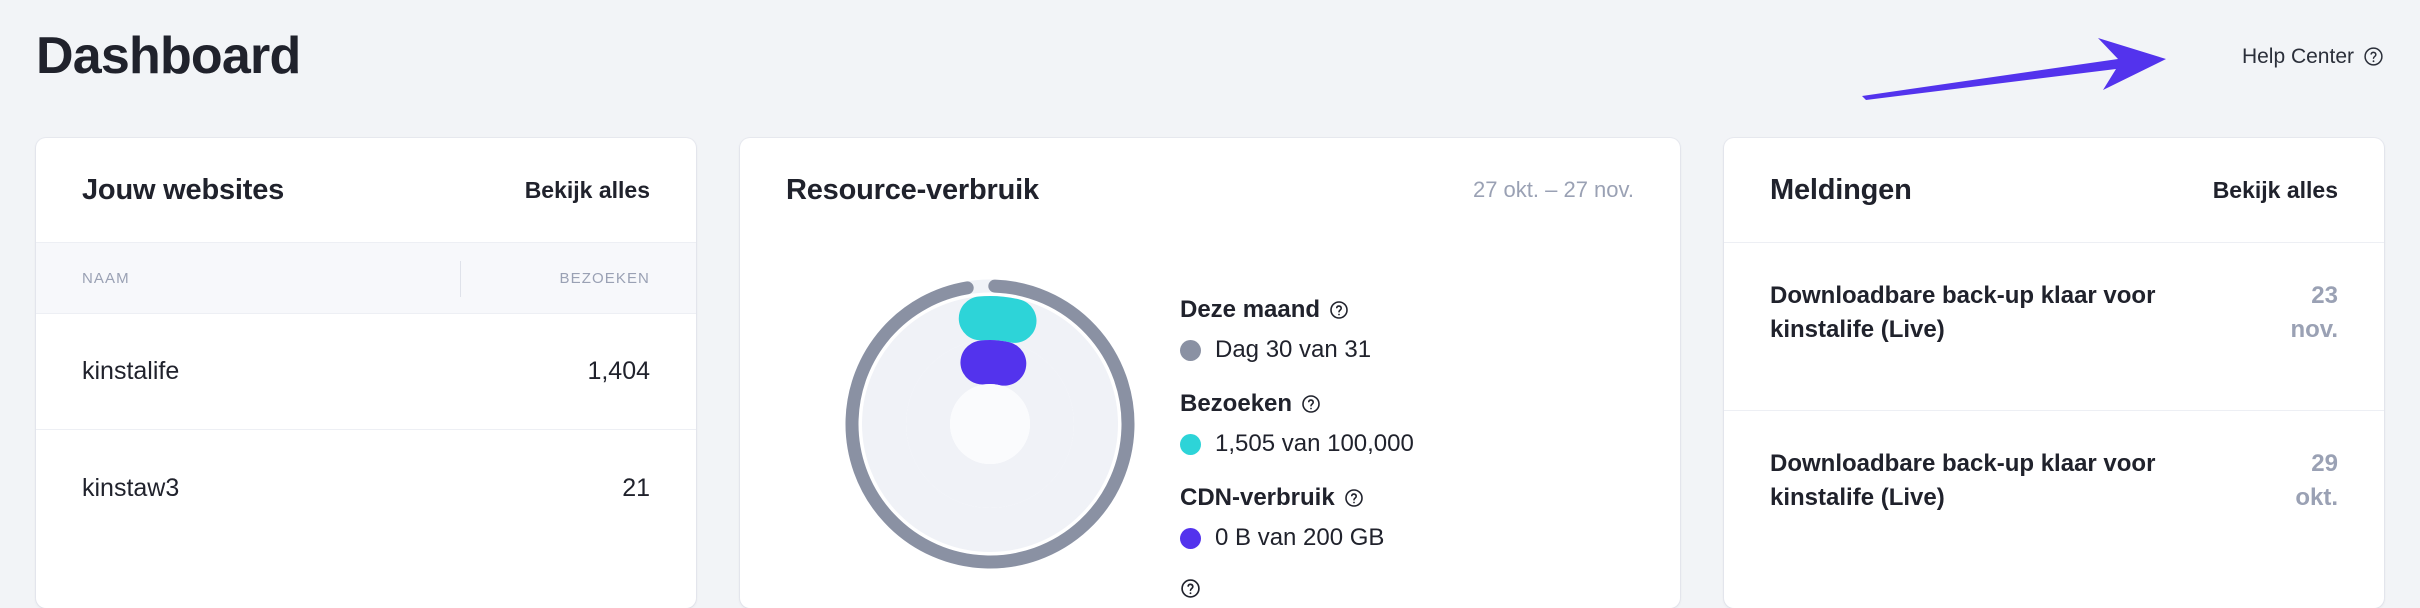 The height and width of the screenshot is (608, 2420). I want to click on resource-donut-chart, so click(990, 424).